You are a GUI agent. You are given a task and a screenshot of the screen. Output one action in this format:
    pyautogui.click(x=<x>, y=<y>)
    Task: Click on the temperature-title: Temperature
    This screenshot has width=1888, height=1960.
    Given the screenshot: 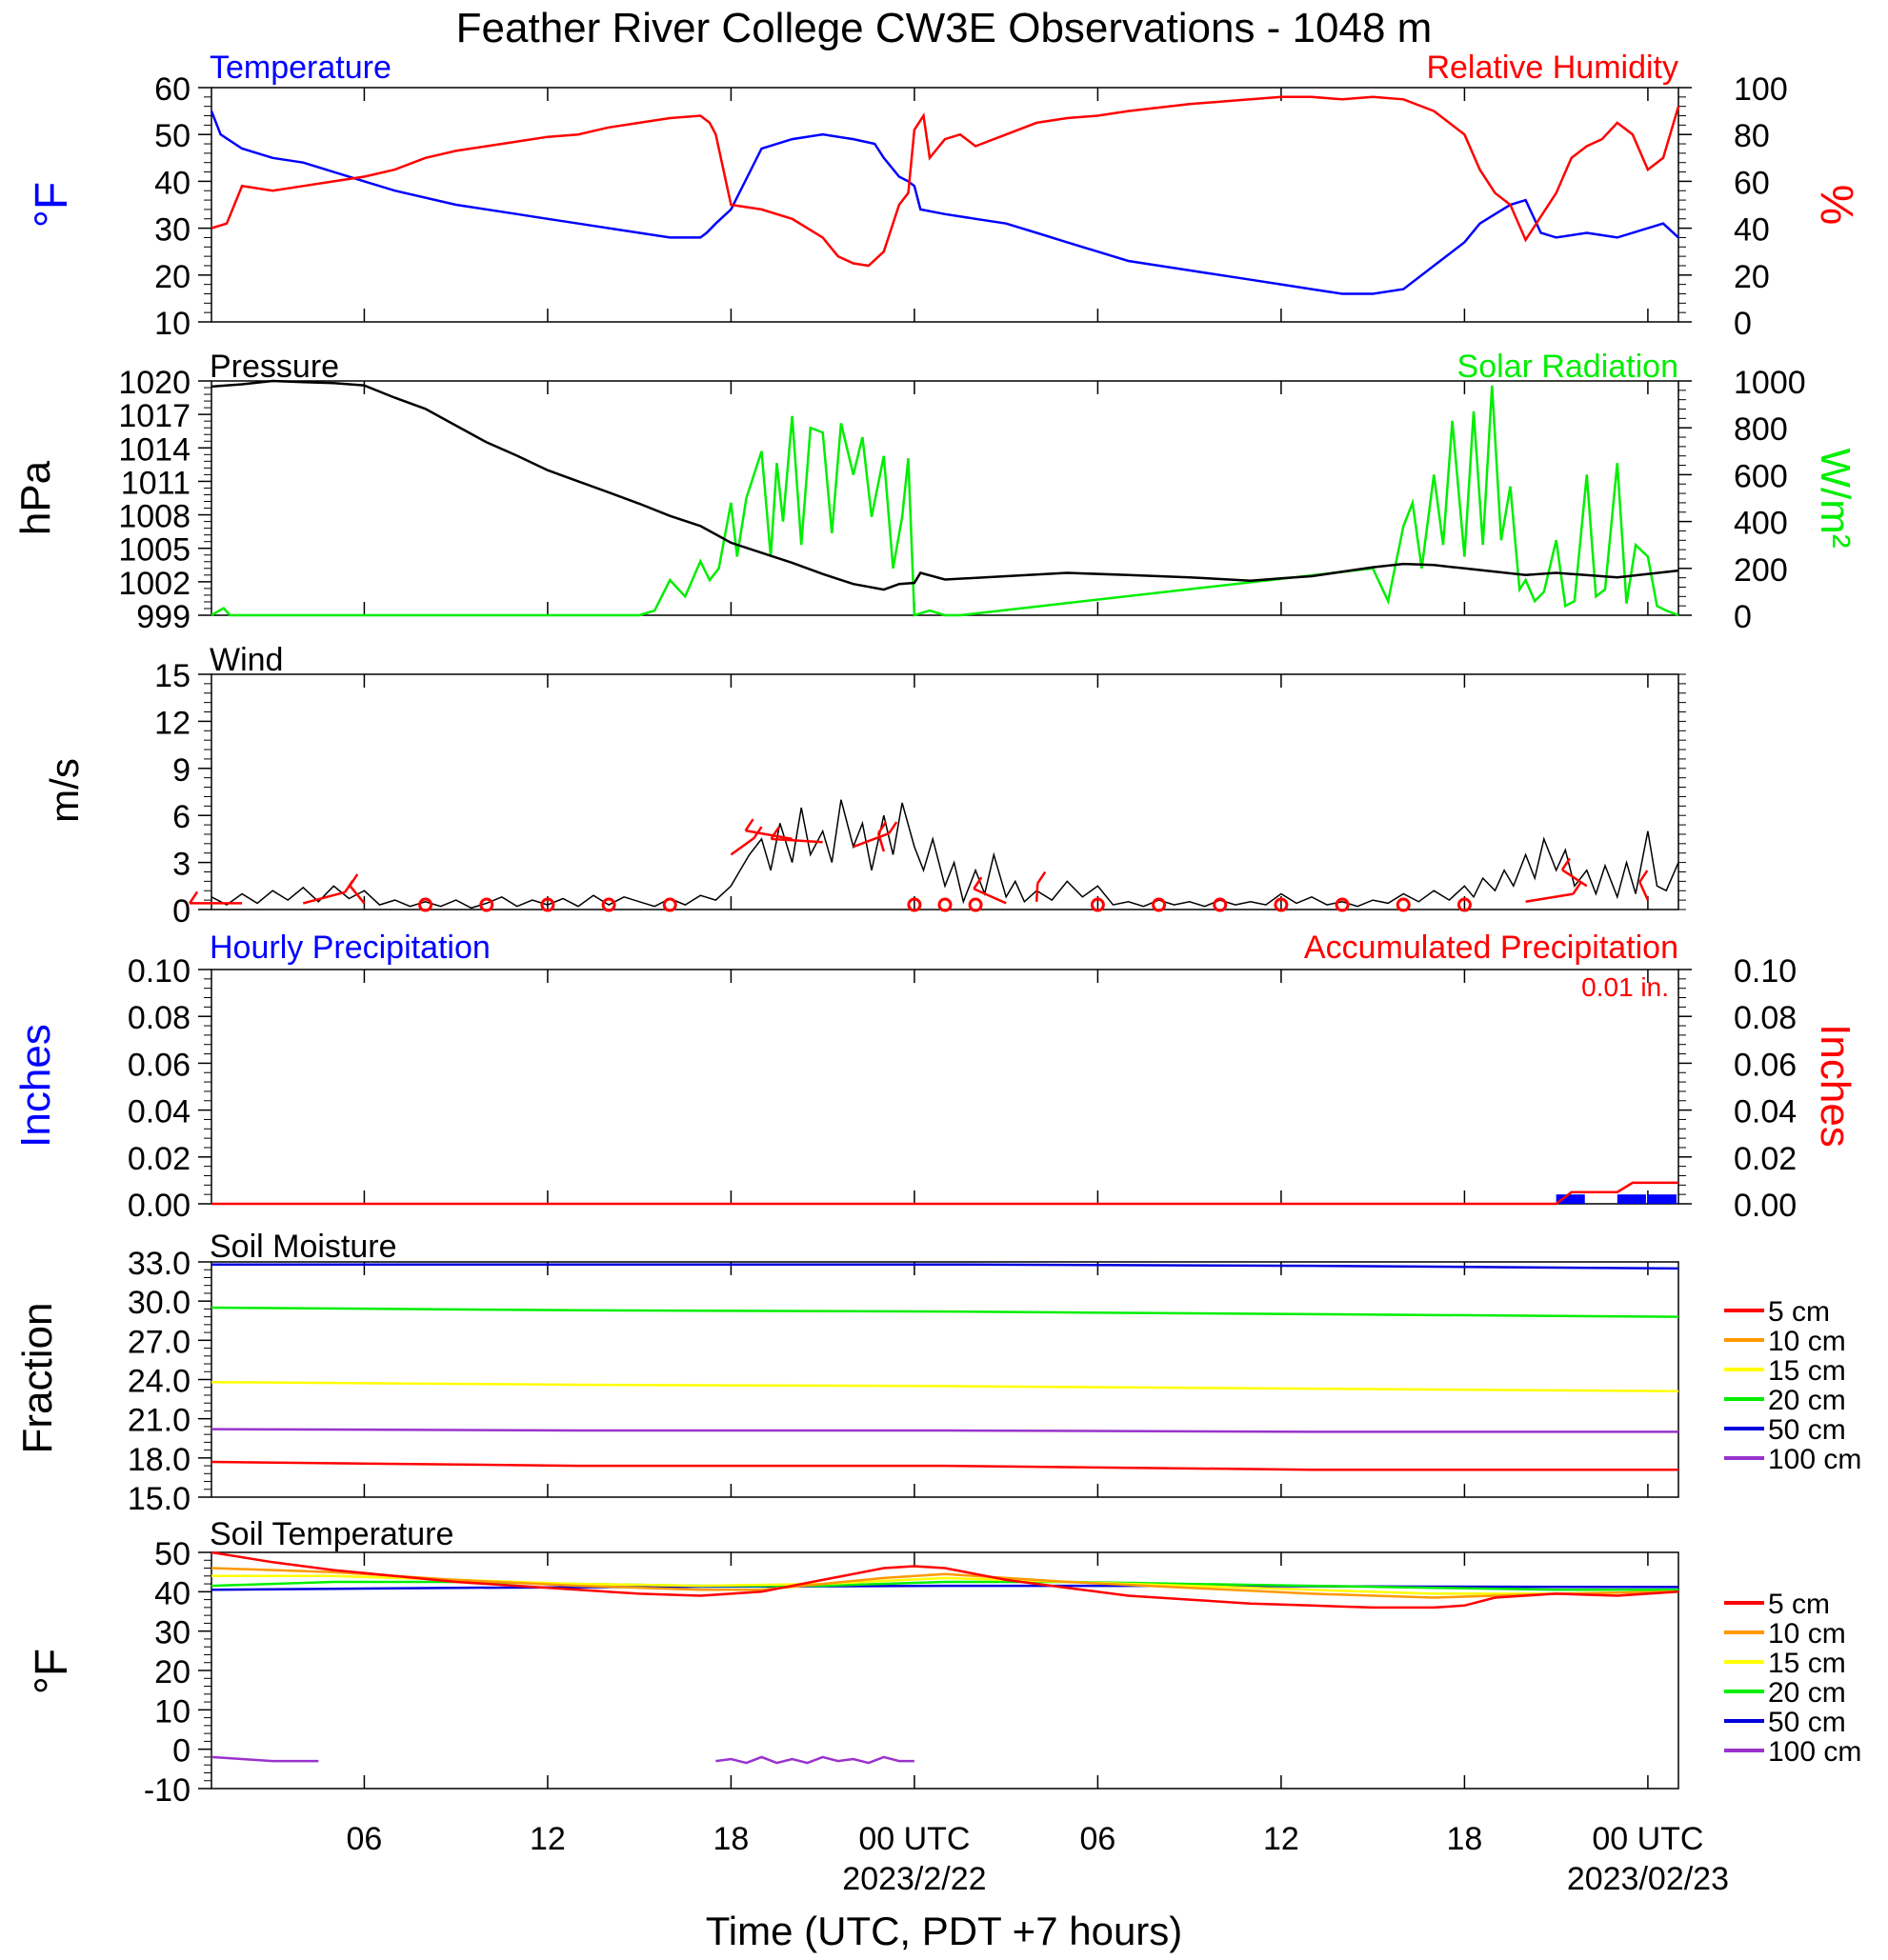 What is the action you would take?
    pyautogui.click(x=301, y=68)
    